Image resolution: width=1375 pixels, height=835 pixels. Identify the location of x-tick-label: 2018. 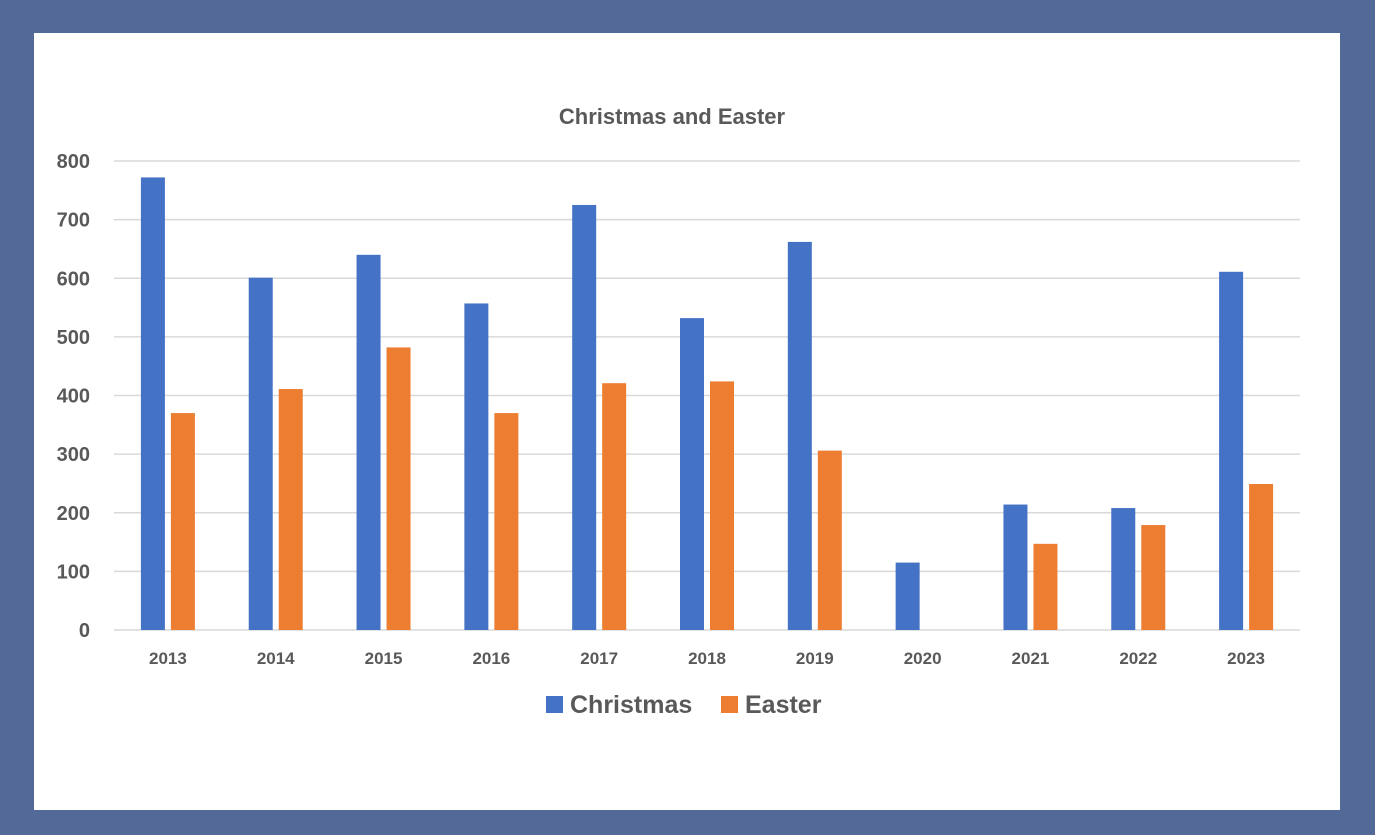
(707, 658).